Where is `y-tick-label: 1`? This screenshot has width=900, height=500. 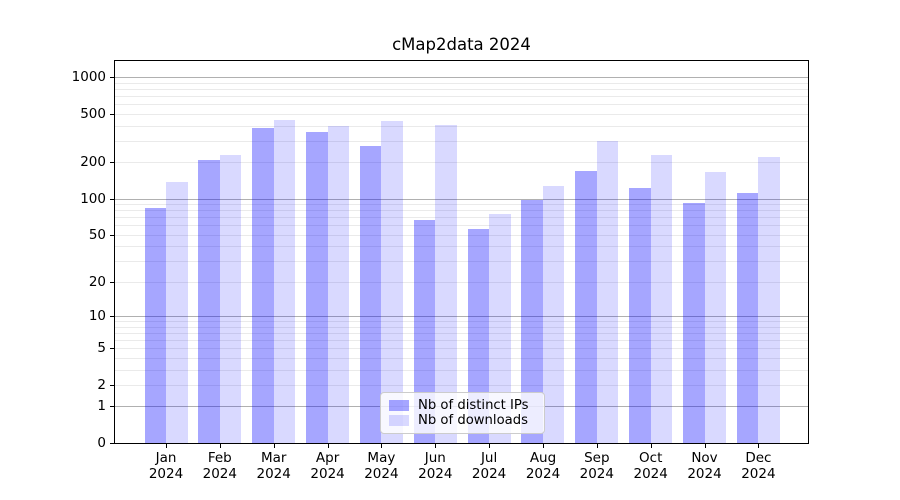
y-tick-label: 1 is located at coordinates (101, 406).